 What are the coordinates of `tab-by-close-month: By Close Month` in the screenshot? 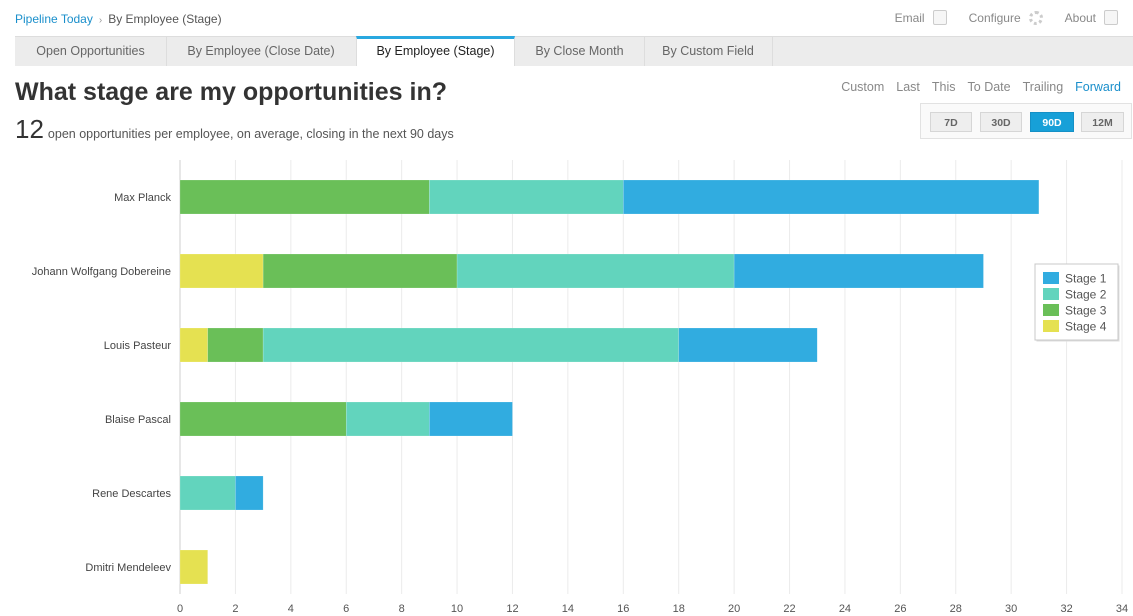 It's located at (580, 51).